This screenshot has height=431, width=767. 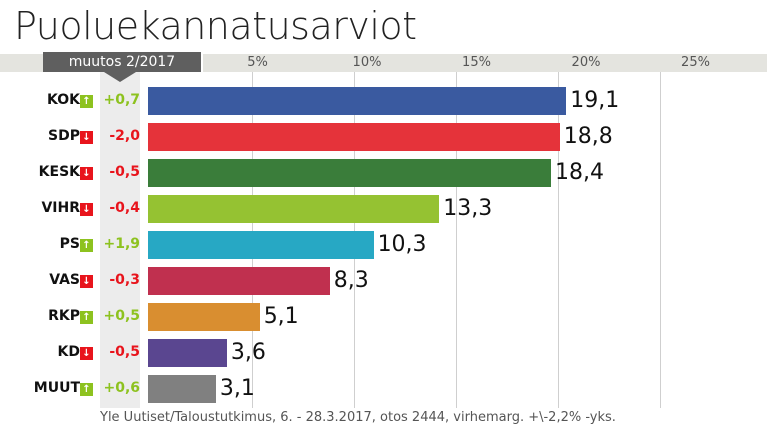 I want to click on chart-title: Puoluekannatusarviot, so click(x=215, y=26).